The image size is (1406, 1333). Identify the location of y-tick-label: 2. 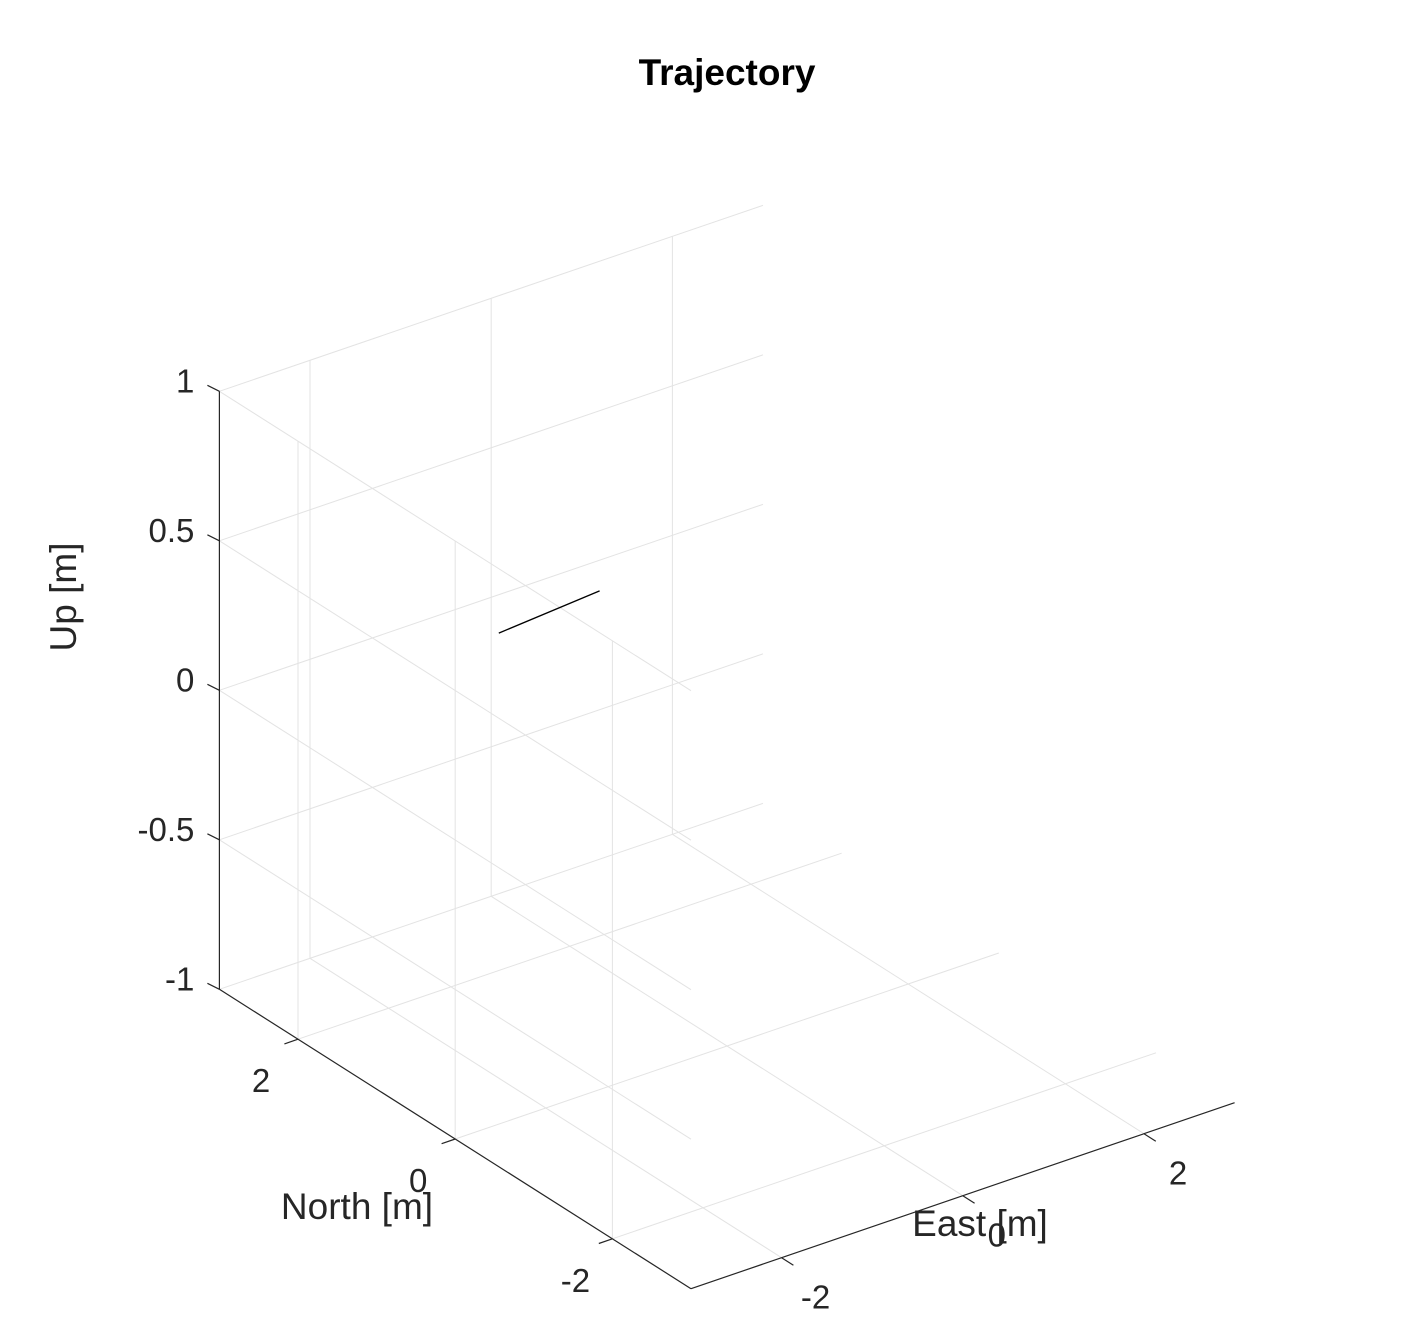
(261, 1080).